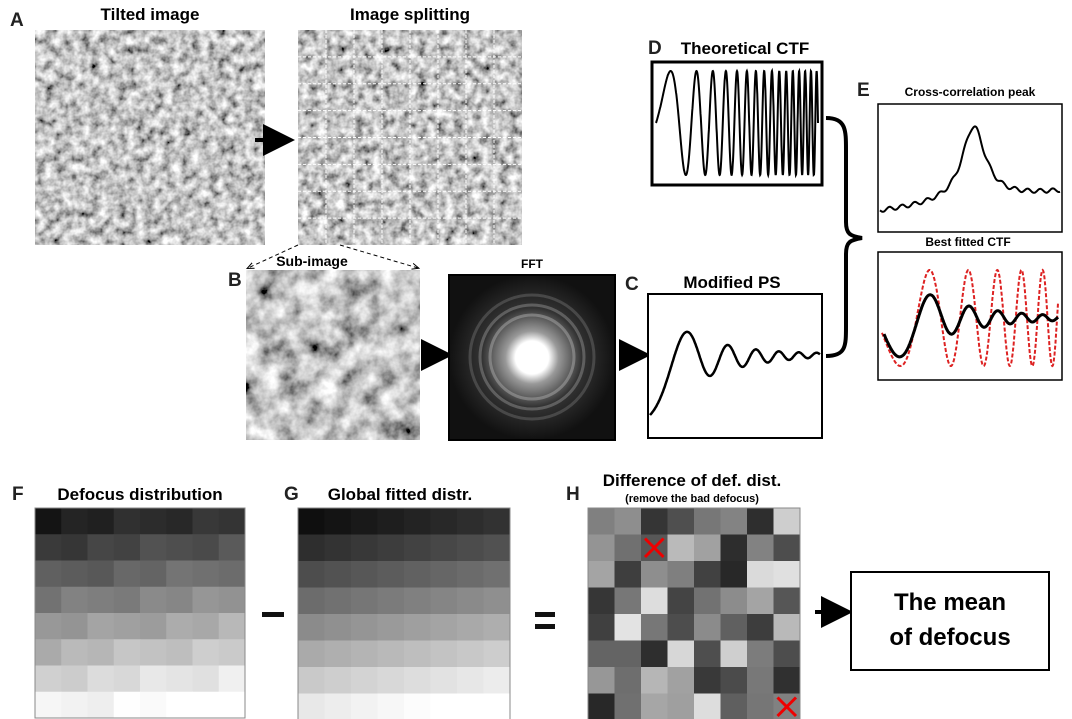 The width and height of the screenshot is (1072, 719). Describe the element at coordinates (950, 602) in the screenshot. I see `result-text: The mean` at that location.